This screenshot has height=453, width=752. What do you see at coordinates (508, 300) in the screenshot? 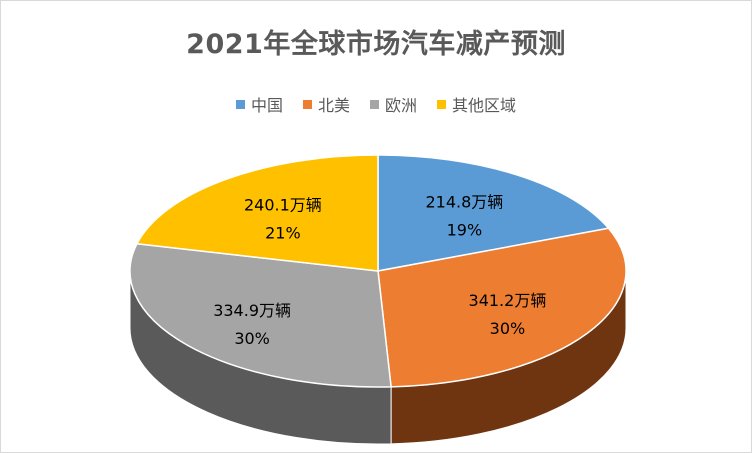
I see `data-label-value-north-america: 341.2万辆` at bounding box center [508, 300].